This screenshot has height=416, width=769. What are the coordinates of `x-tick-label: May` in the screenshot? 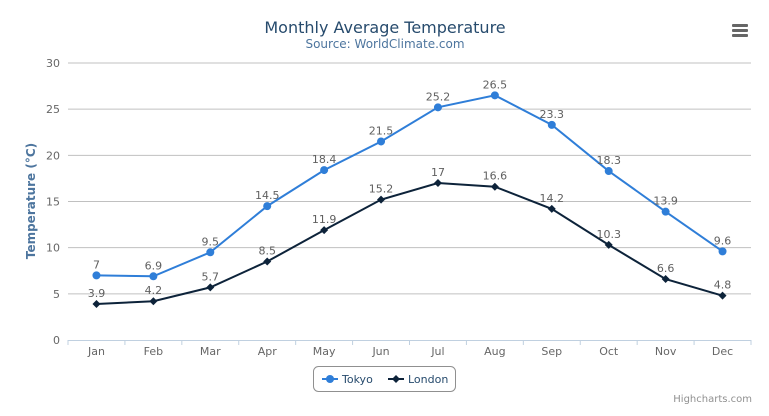 It's located at (324, 351).